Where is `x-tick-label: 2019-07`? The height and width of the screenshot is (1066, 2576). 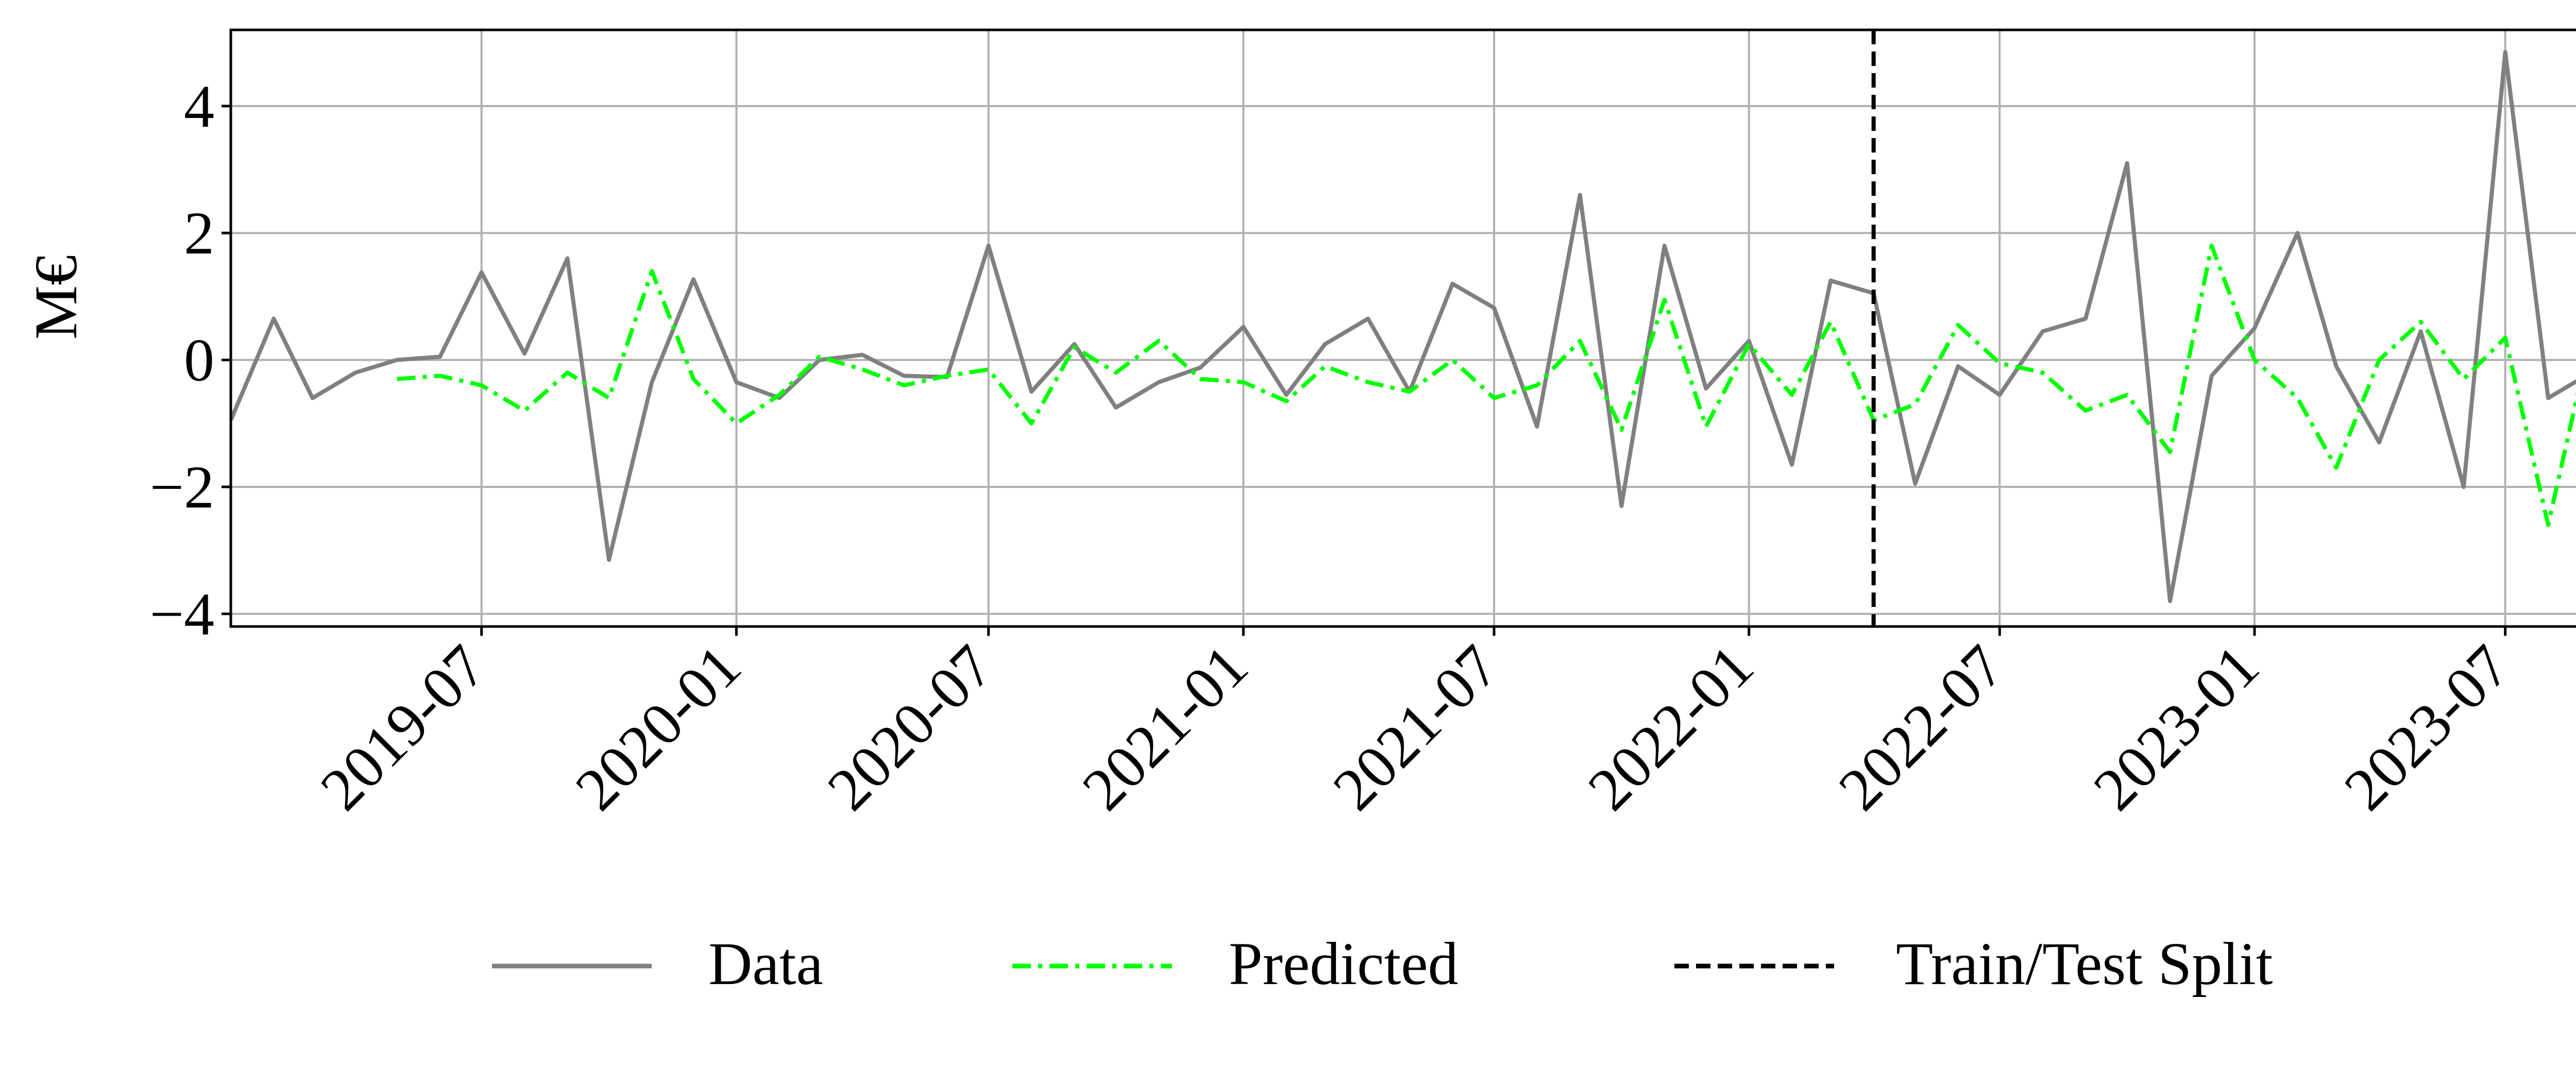 x-tick-label: 2019-07 is located at coordinates (403, 727).